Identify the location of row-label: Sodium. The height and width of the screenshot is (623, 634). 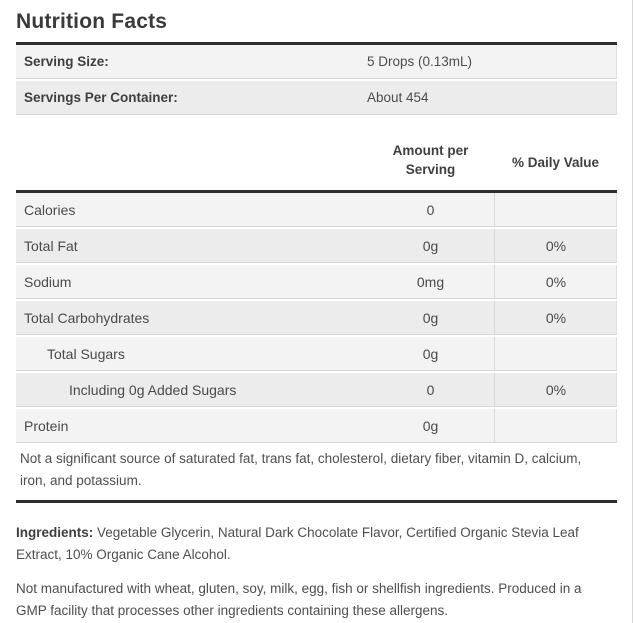
(48, 281).